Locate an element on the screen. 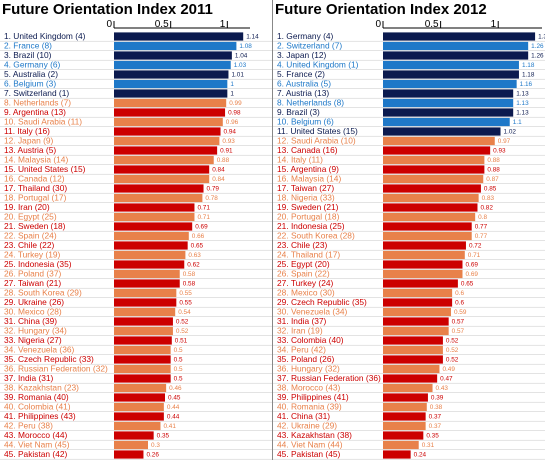 Image resolution: width=550 pixels, height=460 pixels. value-label: 0.88 is located at coordinates (493, 170).